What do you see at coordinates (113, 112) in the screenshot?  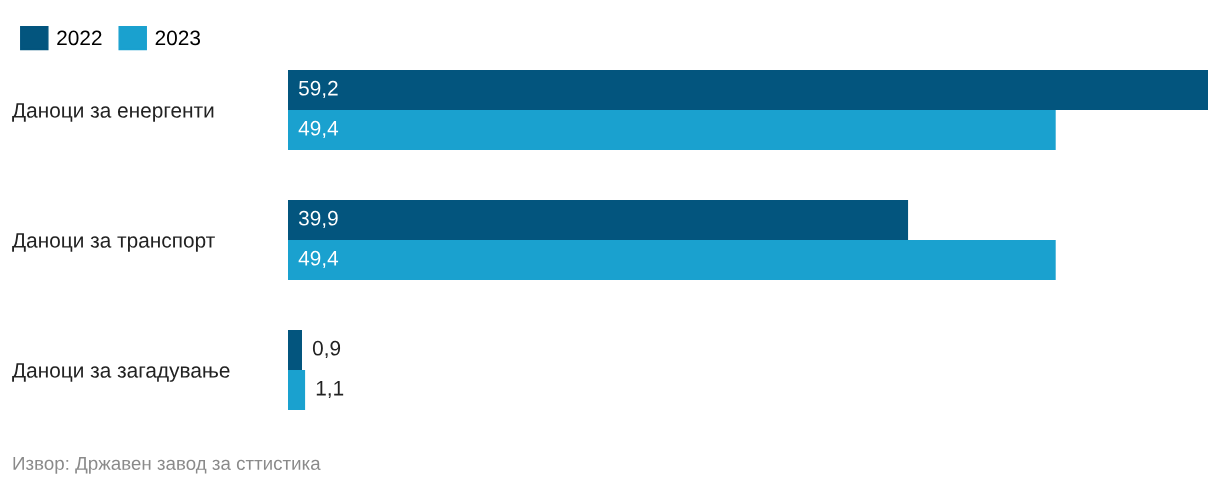 I see `y-tick-label: Даноци за енергенти` at bounding box center [113, 112].